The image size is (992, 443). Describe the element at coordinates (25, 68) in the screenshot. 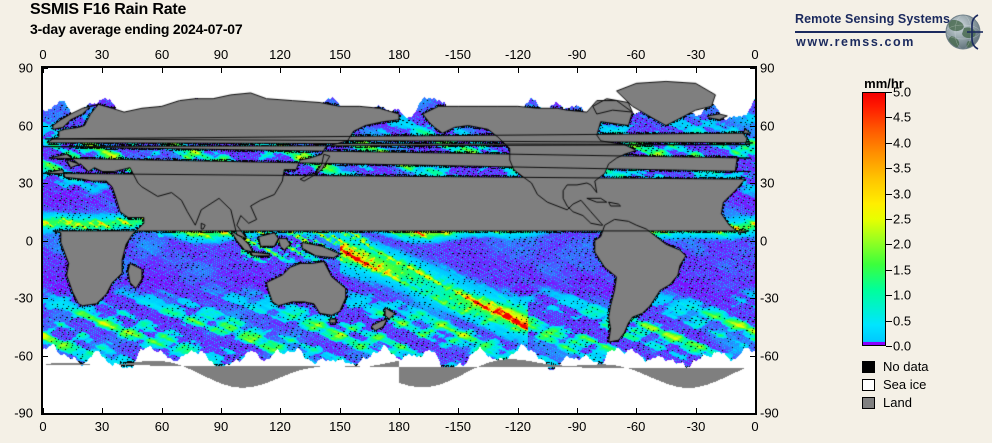

I see `ytick-label-left: 90` at that location.